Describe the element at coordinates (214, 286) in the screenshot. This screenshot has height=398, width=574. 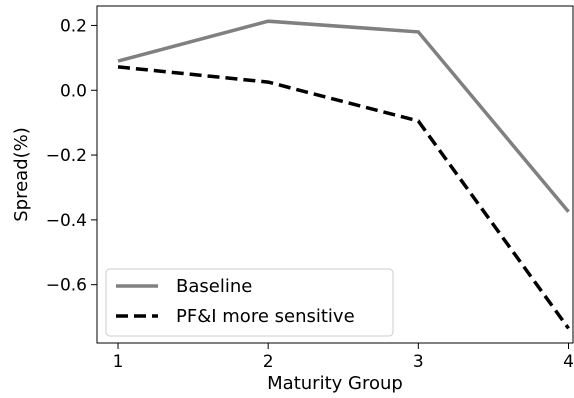
I see `legend-label: Baseline` at that location.